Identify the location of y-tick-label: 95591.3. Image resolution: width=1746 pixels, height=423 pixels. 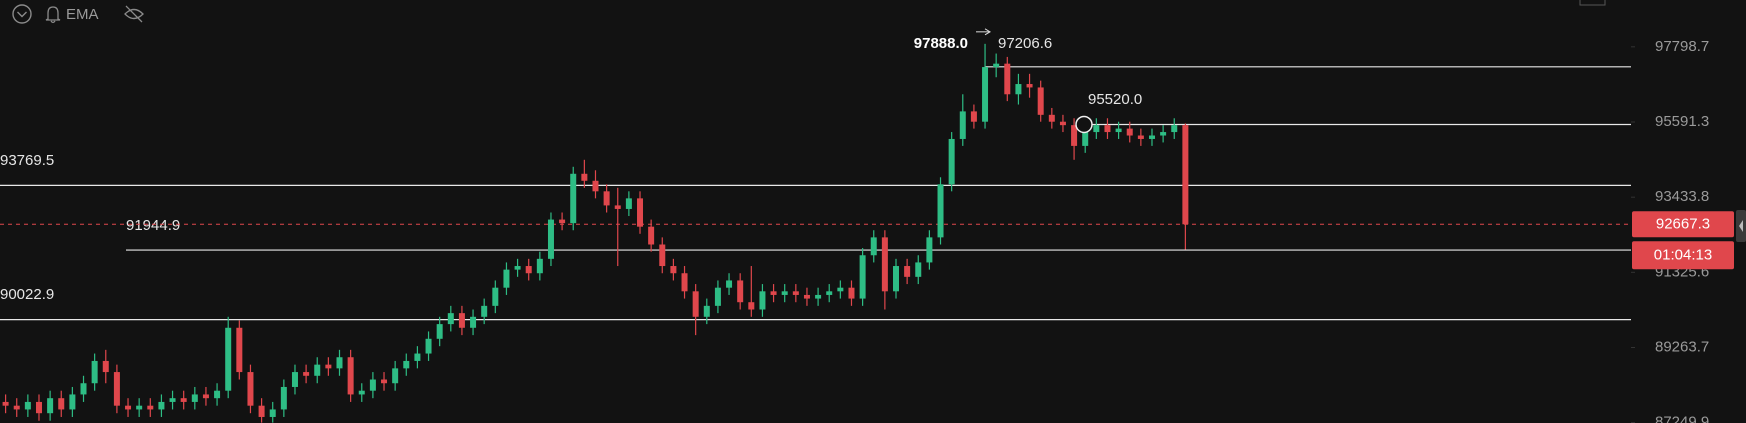
(1682, 121).